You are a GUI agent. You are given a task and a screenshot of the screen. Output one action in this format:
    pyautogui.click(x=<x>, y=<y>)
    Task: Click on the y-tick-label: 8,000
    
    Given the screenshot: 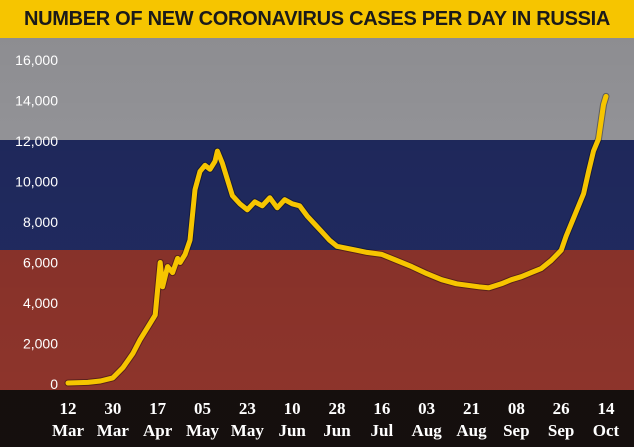 What is the action you would take?
    pyautogui.click(x=40, y=222)
    